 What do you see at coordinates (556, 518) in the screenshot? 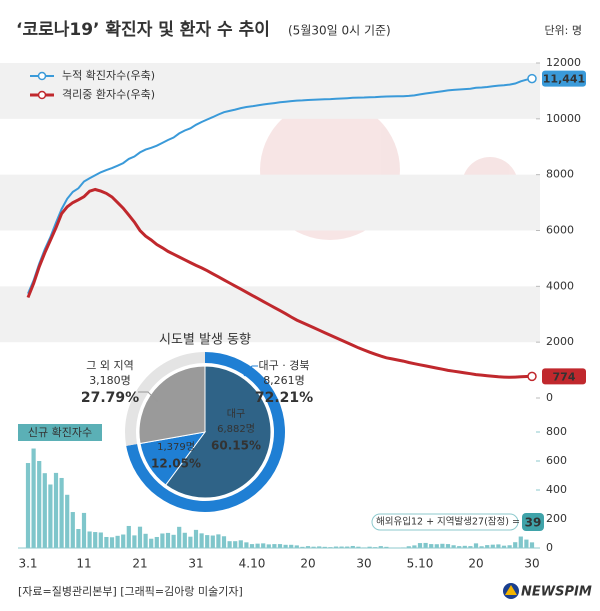
I see `y-tick-label: 200` at bounding box center [556, 518].